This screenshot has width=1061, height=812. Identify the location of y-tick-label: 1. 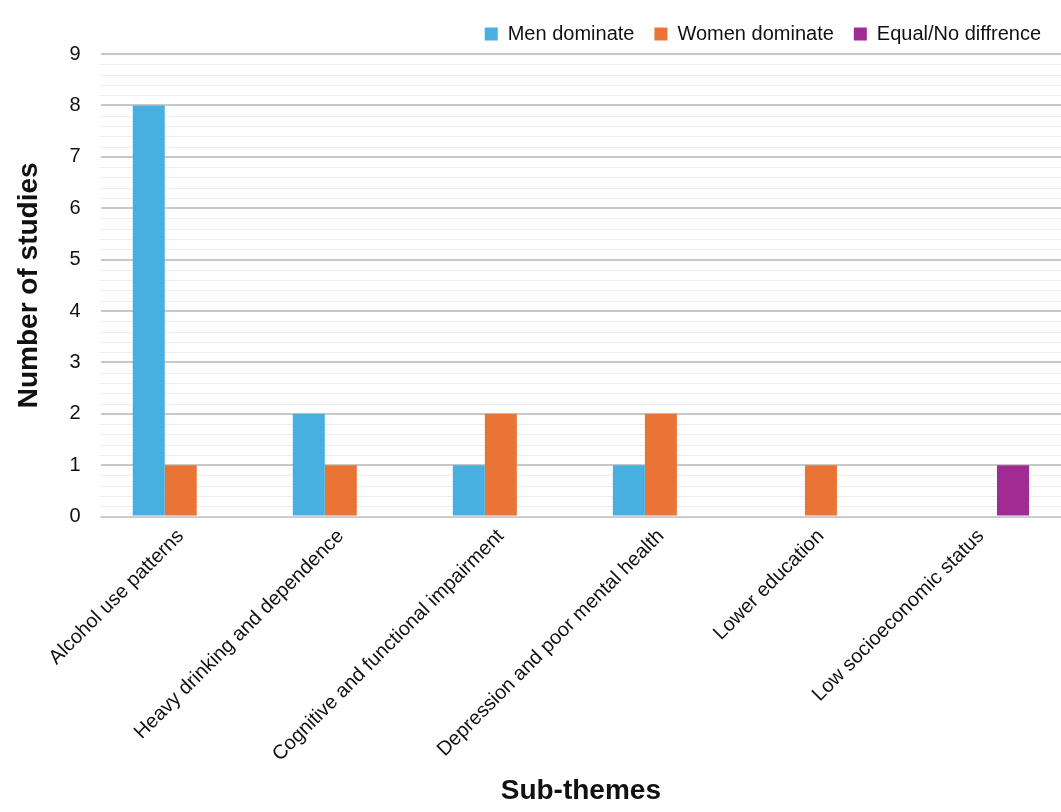
(75, 463).